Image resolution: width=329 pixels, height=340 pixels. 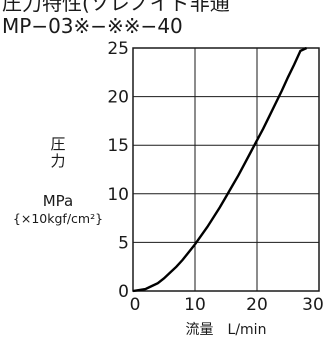 What do you see at coordinates (123, 292) in the screenshot?
I see `y-tick-label: 0` at bounding box center [123, 292].